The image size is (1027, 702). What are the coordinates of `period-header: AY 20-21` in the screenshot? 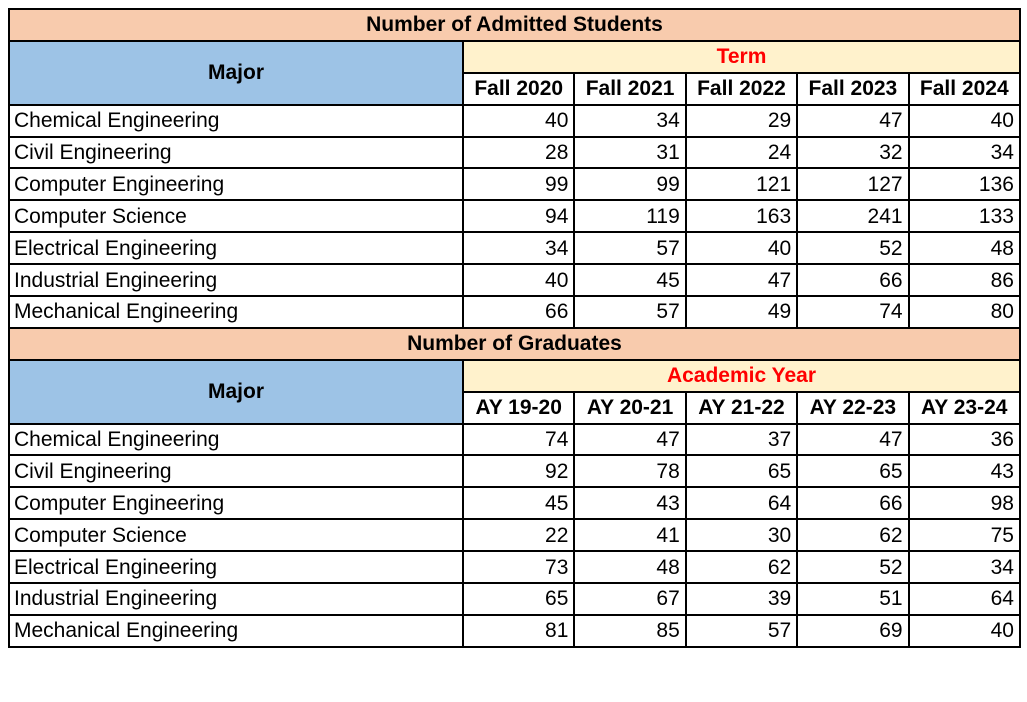 It's located at (630, 407).